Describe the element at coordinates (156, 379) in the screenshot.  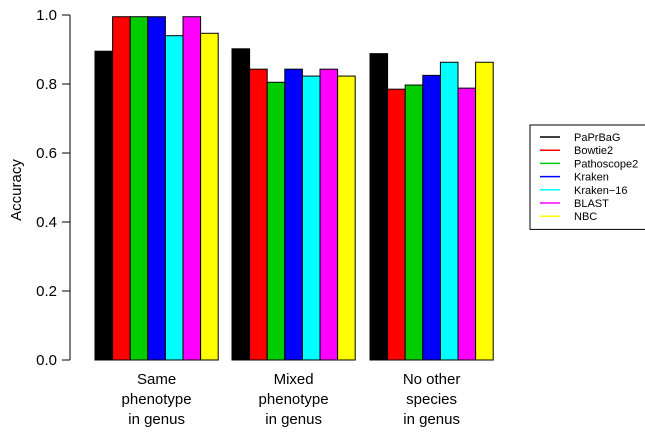
I see `category-label: Same` at that location.